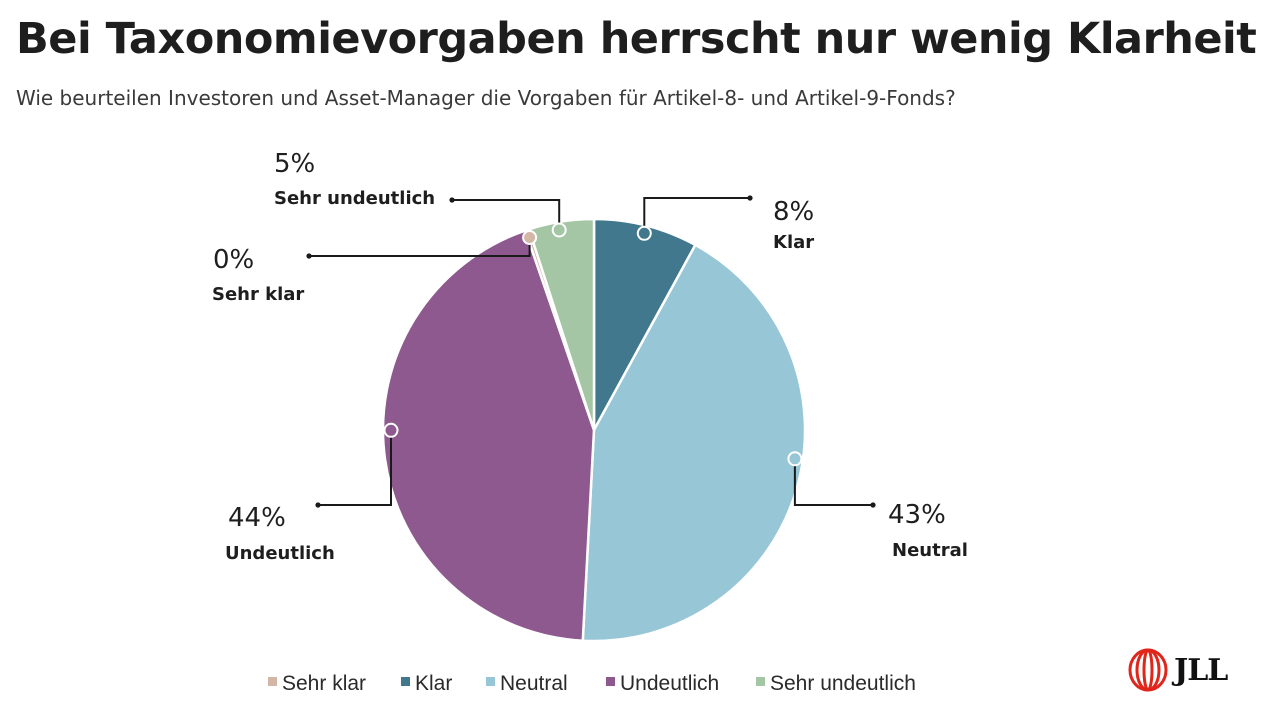 This screenshot has height=715, width=1280. What do you see at coordinates (391, 430) in the screenshot?
I see `callout-marker-undeutlich` at bounding box center [391, 430].